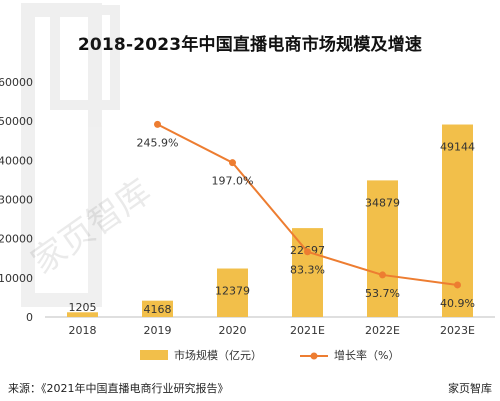  Describe the element at coordinates (83, 330) in the screenshot. I see `x-tick-label: 2018` at that location.